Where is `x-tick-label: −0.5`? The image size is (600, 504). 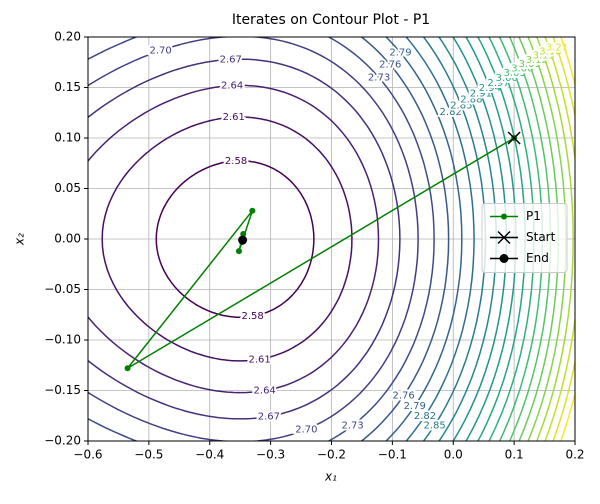
x-tick-label: −0.5 is located at coordinates (148, 455).